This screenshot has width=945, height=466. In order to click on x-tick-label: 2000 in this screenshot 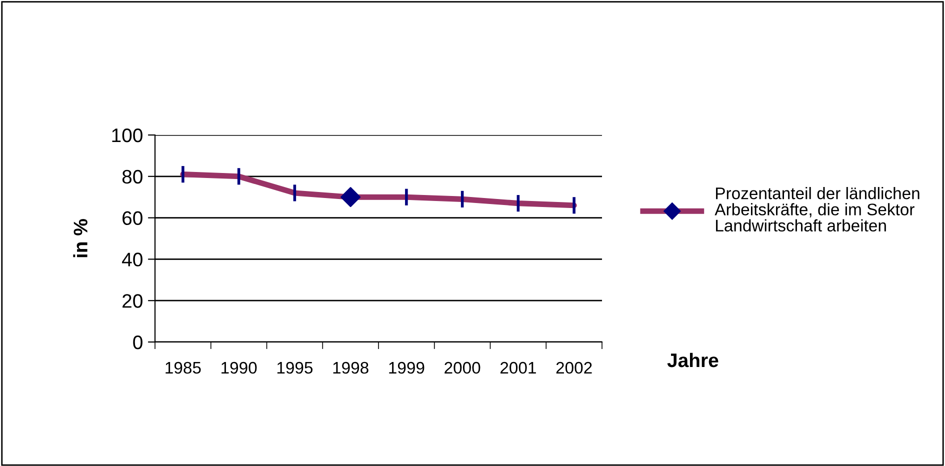, I will do `click(462, 368)`.